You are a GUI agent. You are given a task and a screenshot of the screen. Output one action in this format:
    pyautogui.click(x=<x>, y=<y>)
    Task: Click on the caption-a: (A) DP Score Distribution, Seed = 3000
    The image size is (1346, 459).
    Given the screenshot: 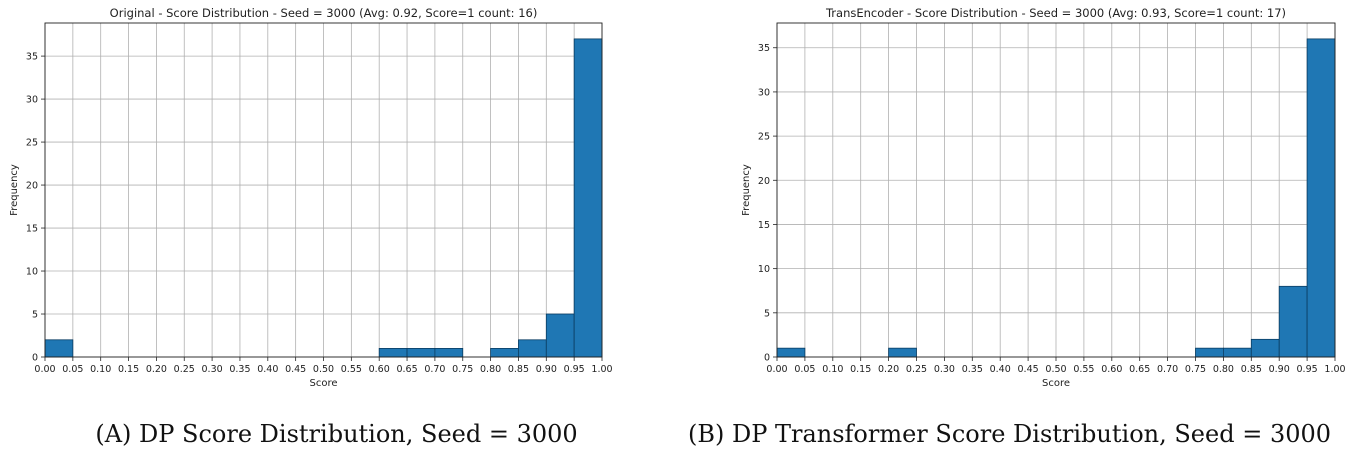 What is the action you would take?
    pyautogui.click(x=336, y=434)
    